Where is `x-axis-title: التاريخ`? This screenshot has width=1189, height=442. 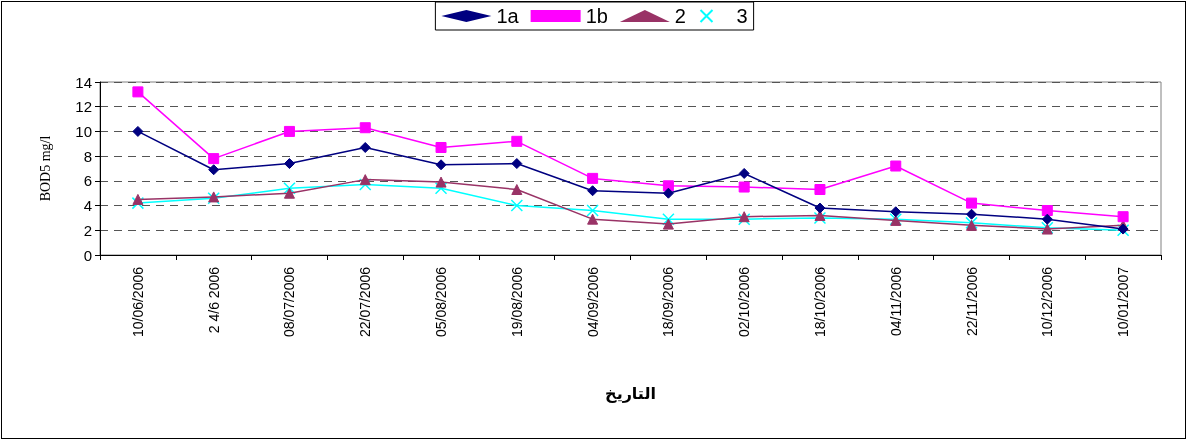 x-axis-title: التاريخ is located at coordinates (630, 393).